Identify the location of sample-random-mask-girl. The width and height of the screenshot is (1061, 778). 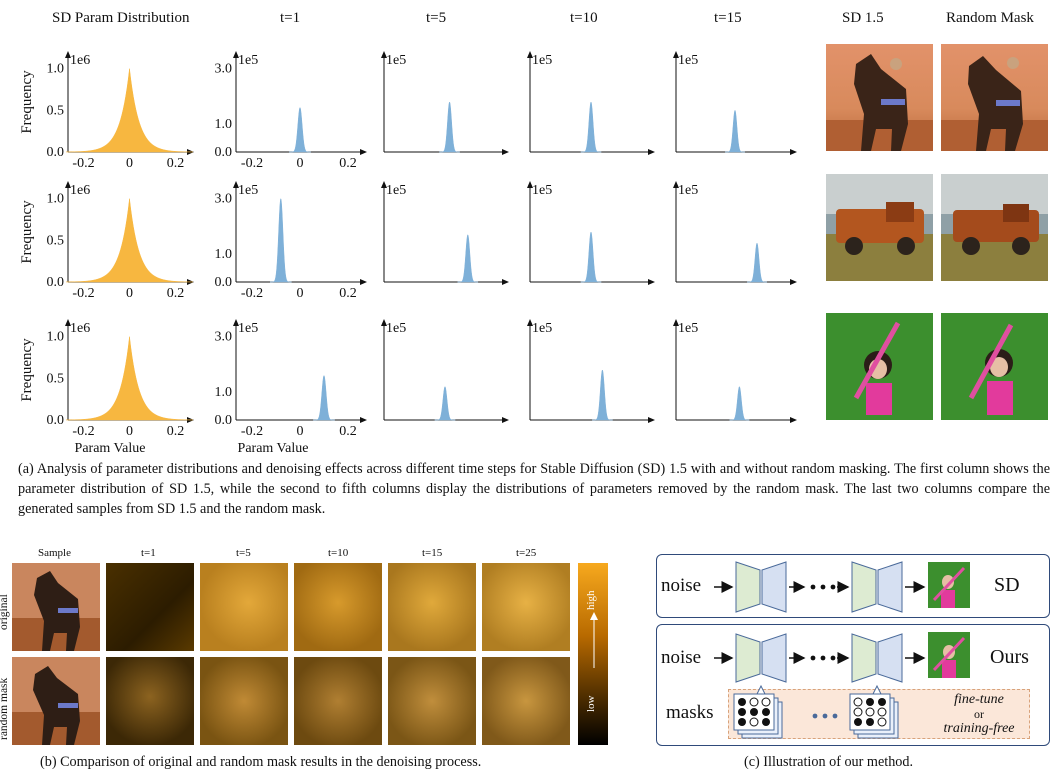
(994, 366).